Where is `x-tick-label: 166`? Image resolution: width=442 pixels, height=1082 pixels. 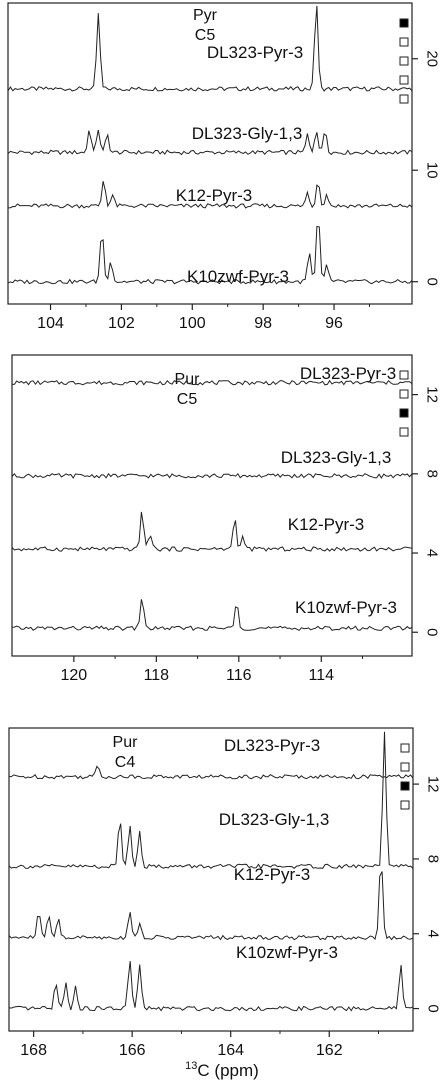
x-tick-label: 166 is located at coordinates (132, 1050).